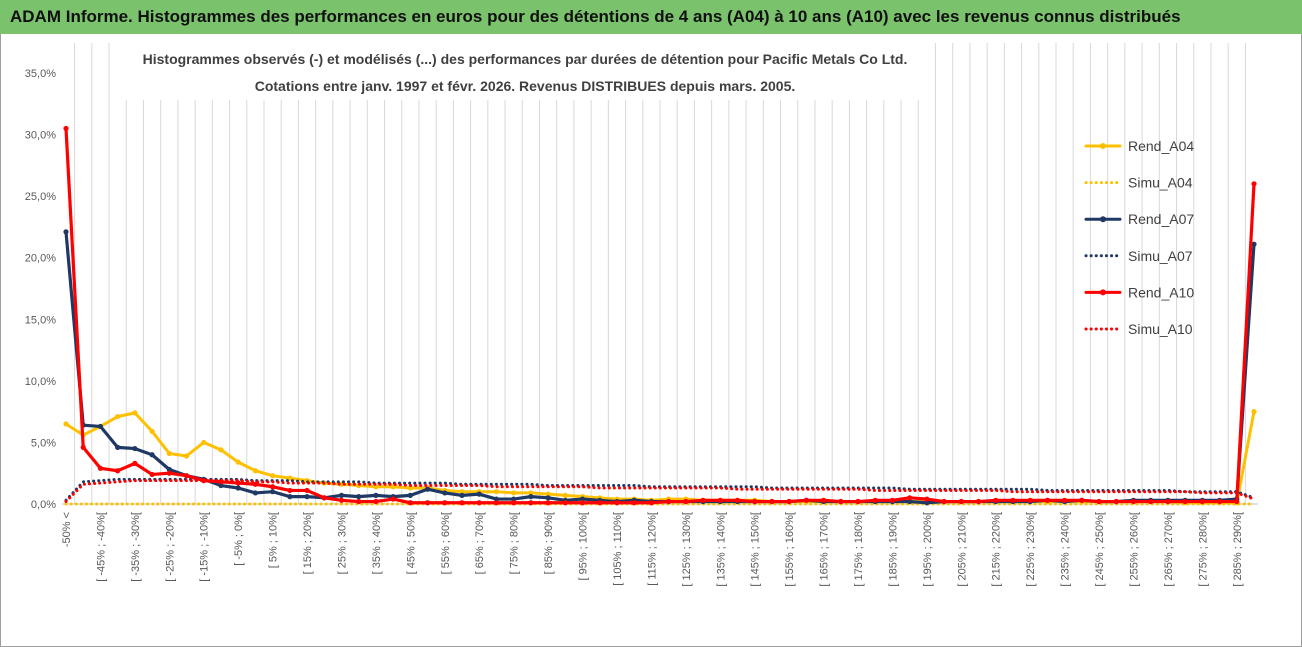  What do you see at coordinates (523, 71) in the screenshot?
I see `chart-title-background` at bounding box center [523, 71].